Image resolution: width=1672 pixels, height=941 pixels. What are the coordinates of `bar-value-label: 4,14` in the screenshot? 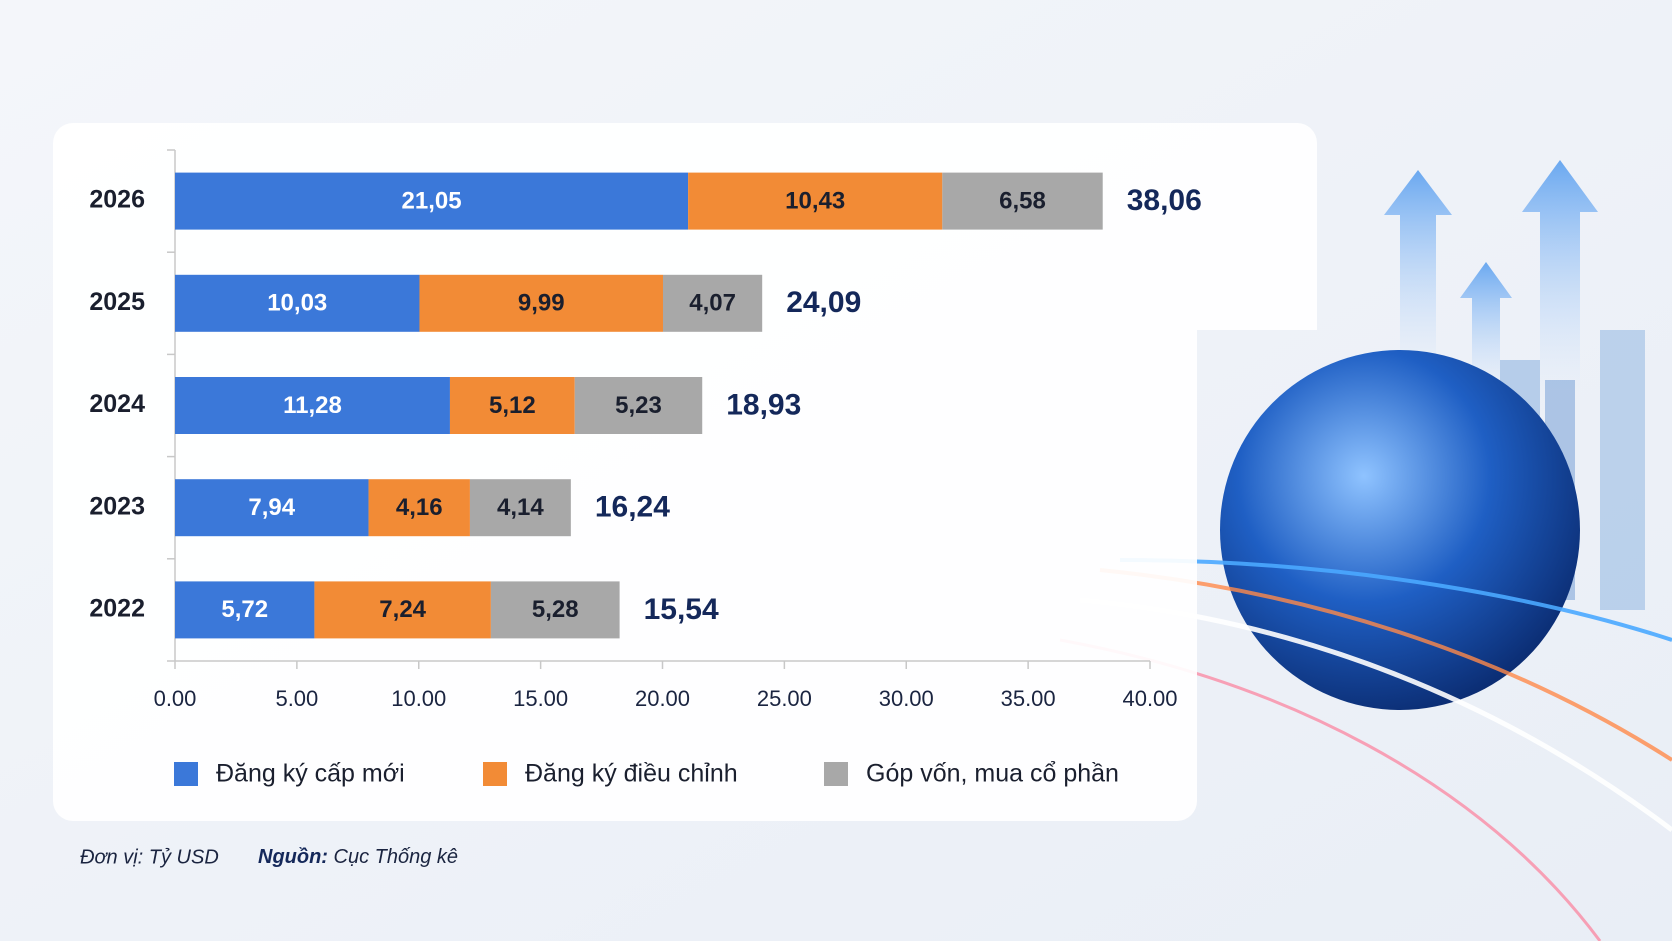 It's located at (520, 507).